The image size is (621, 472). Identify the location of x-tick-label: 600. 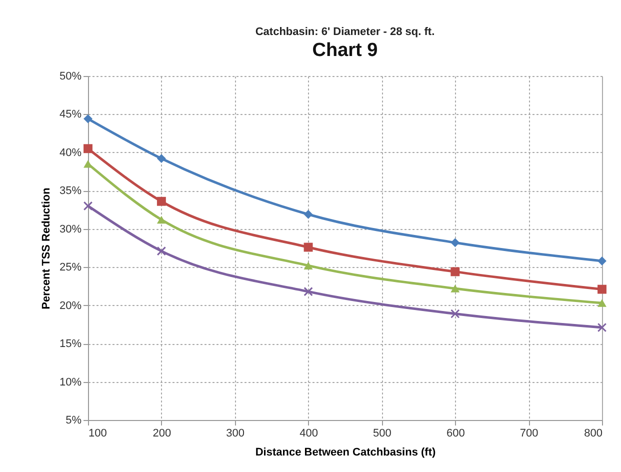
(455, 434).